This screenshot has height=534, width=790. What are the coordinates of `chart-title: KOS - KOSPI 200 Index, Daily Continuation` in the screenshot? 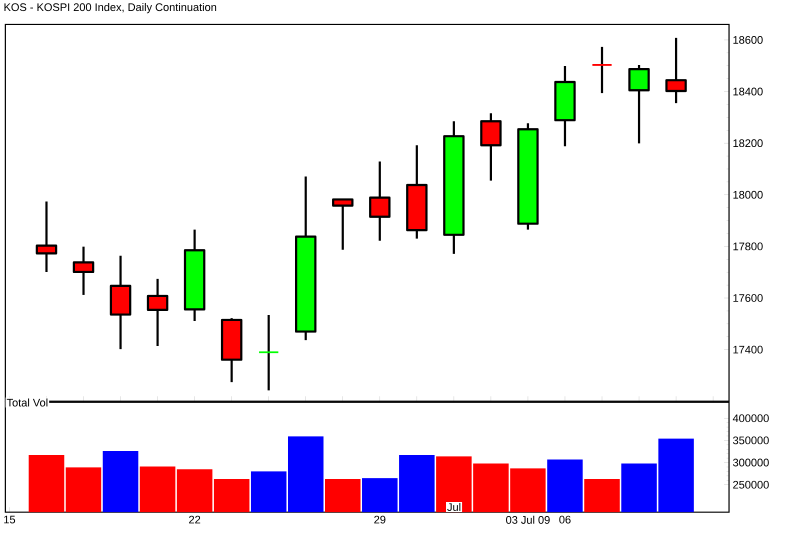 It's located at (110, 8).